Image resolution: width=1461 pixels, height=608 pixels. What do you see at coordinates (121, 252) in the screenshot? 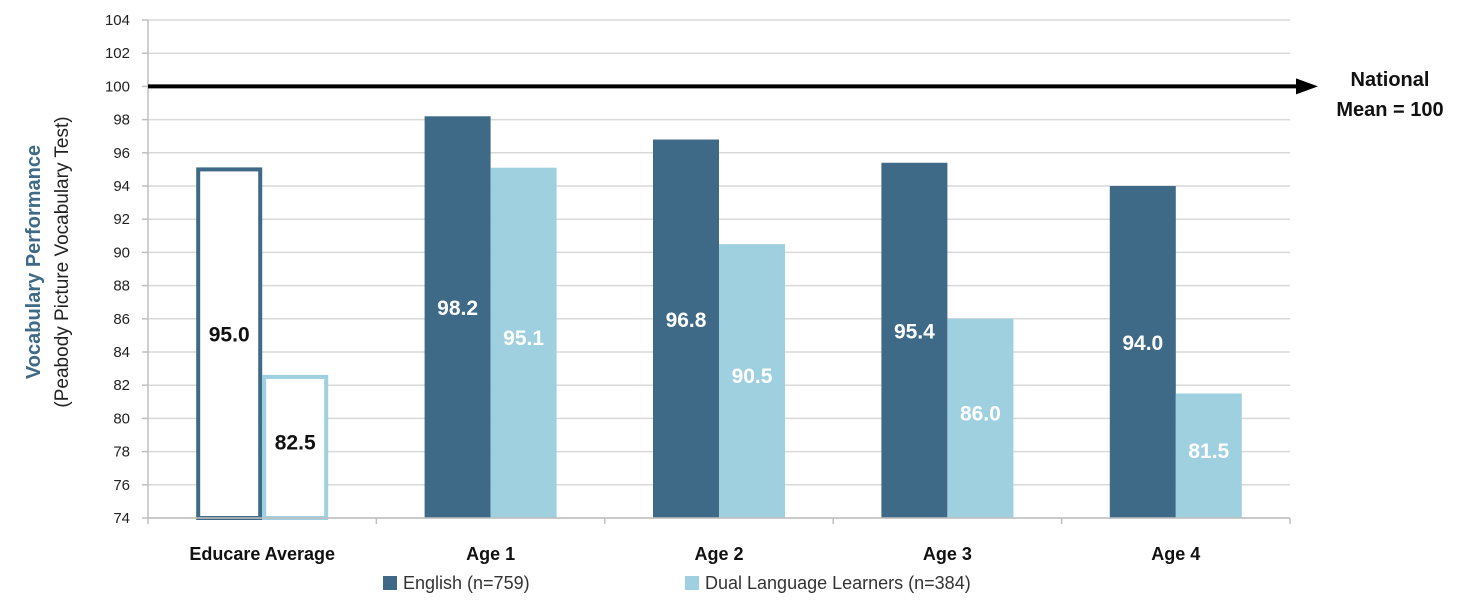
I see `y-tick-label-90: 90` at bounding box center [121, 252].